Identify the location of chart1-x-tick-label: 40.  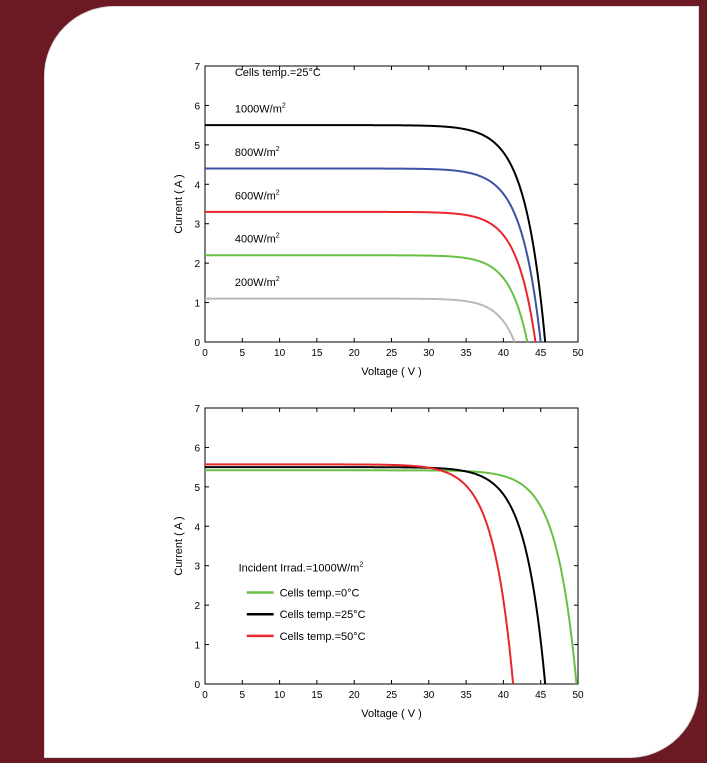
(504, 353).